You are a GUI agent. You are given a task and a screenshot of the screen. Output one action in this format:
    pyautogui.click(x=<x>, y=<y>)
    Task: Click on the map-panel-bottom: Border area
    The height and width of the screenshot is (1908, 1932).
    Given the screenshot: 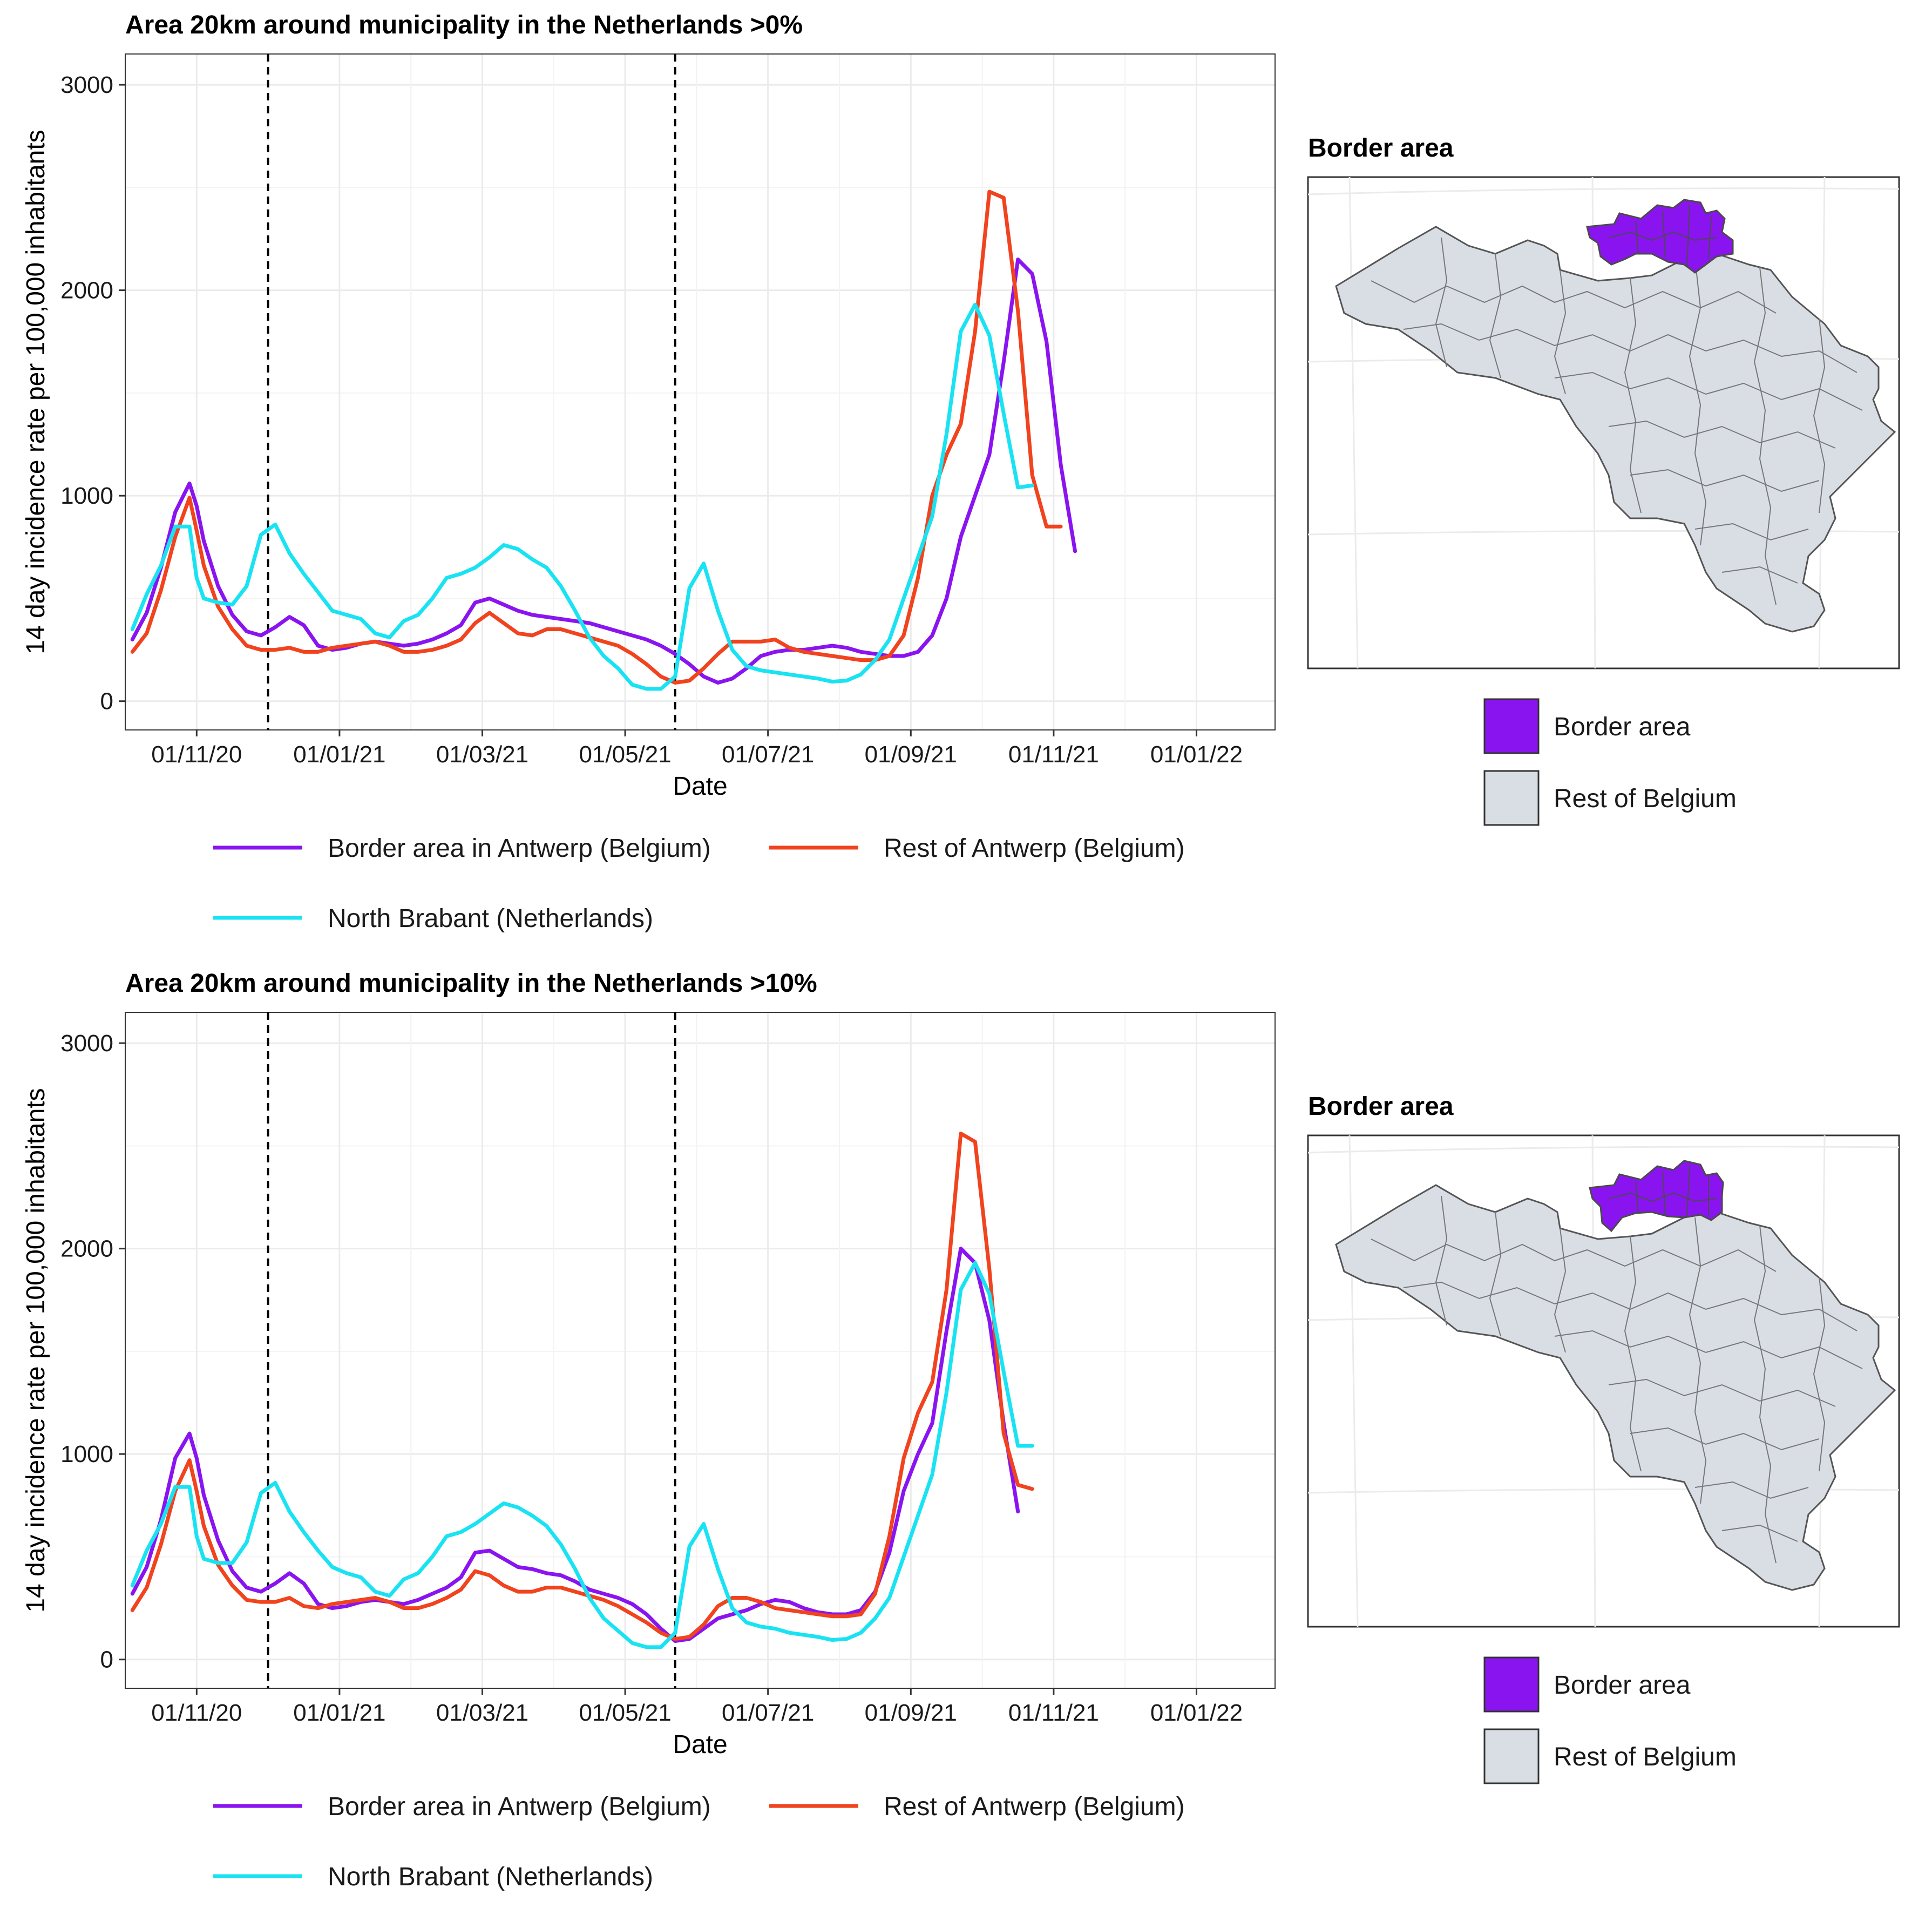 What is the action you would take?
    pyautogui.click(x=1603, y=1438)
    